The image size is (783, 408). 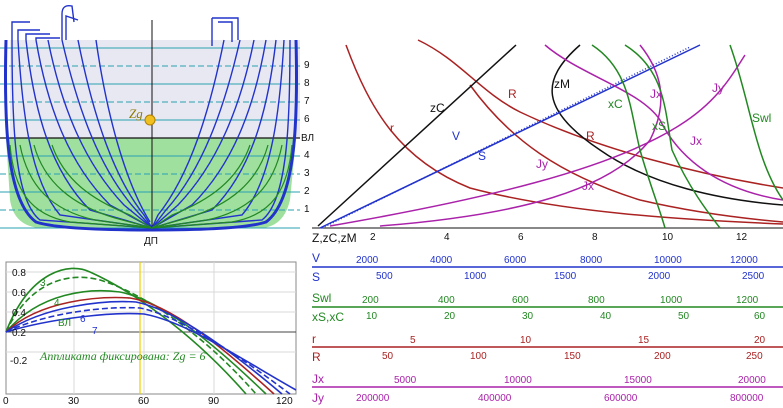 I want to click on waterline-number: 9, so click(x=307, y=65).